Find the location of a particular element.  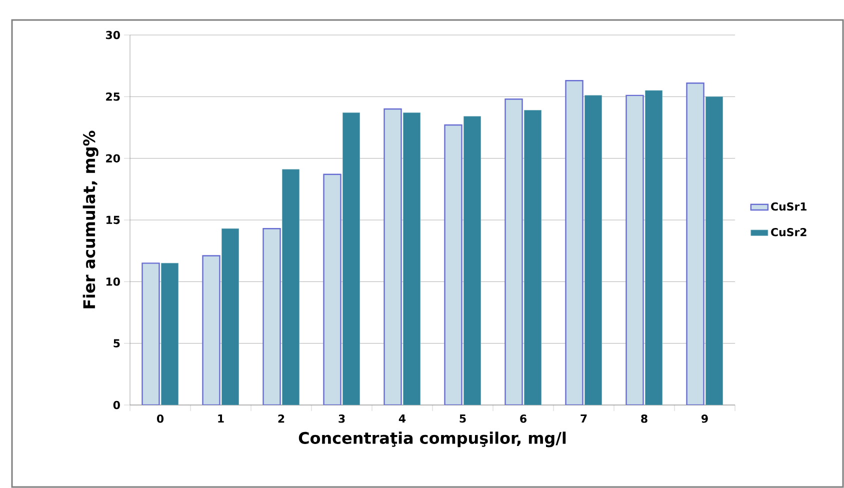

legend-label: CuSr2 is located at coordinates (788, 232).